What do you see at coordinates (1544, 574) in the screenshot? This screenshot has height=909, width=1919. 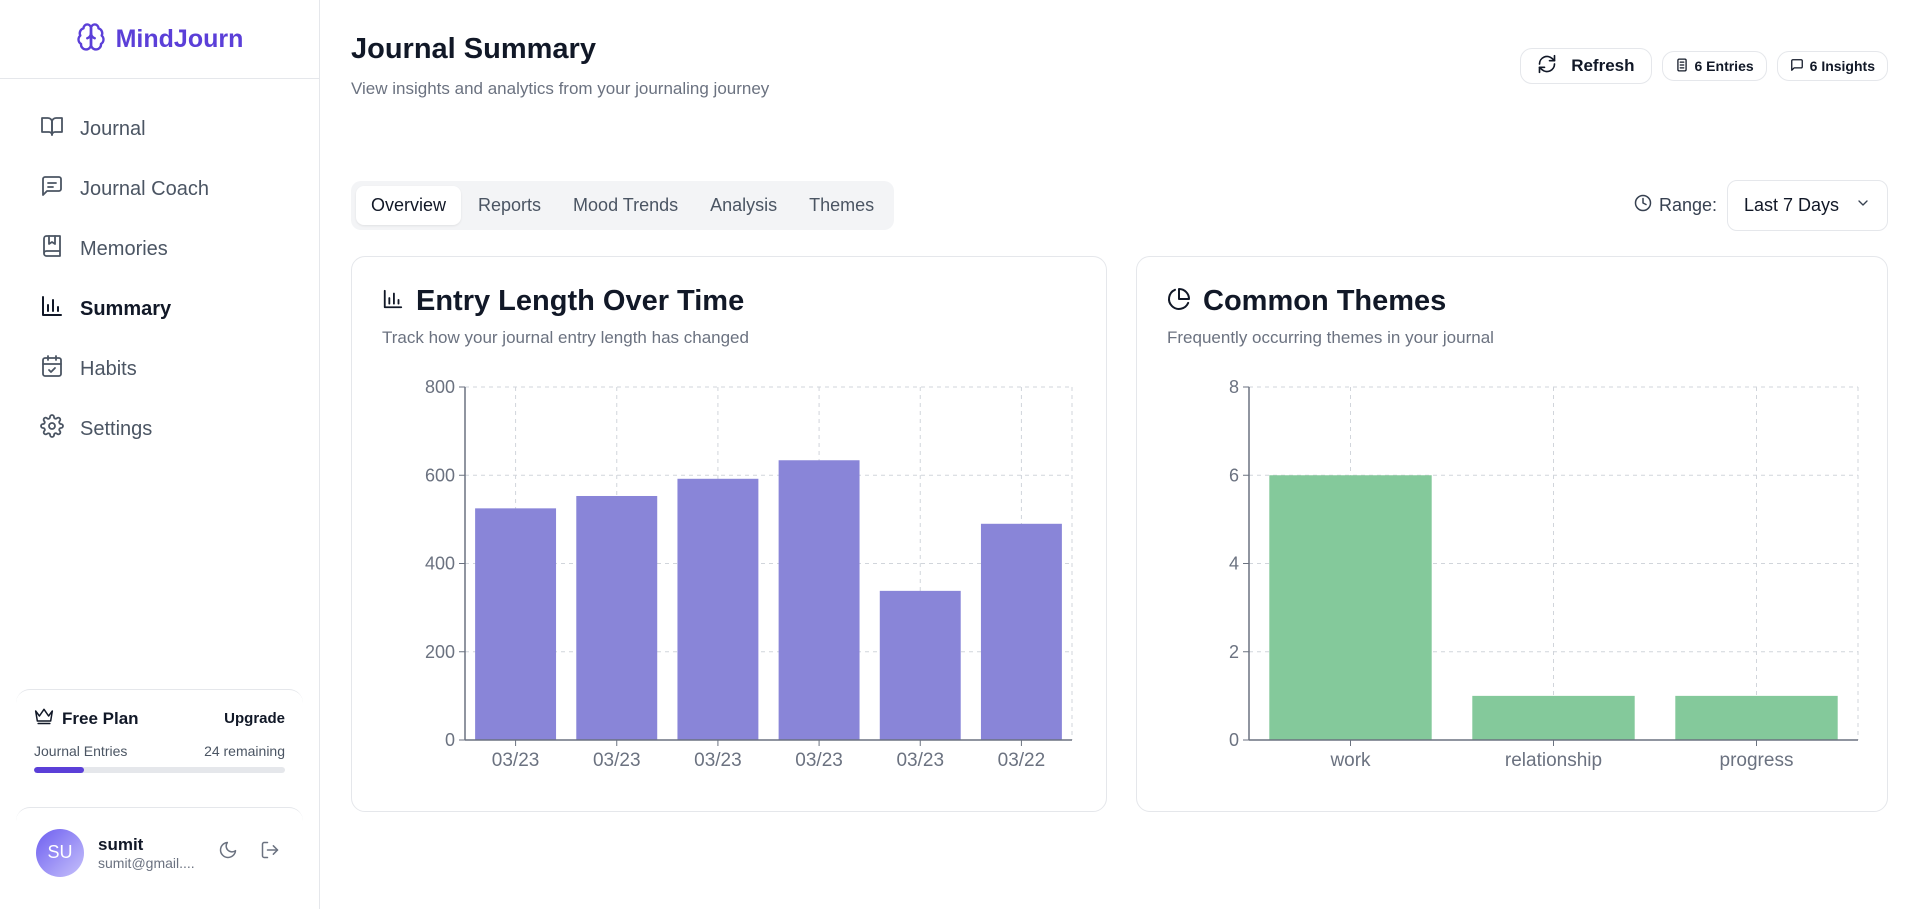 I see `common-themes-chart: 0 2 4 6 8 work relationship progress` at bounding box center [1544, 574].